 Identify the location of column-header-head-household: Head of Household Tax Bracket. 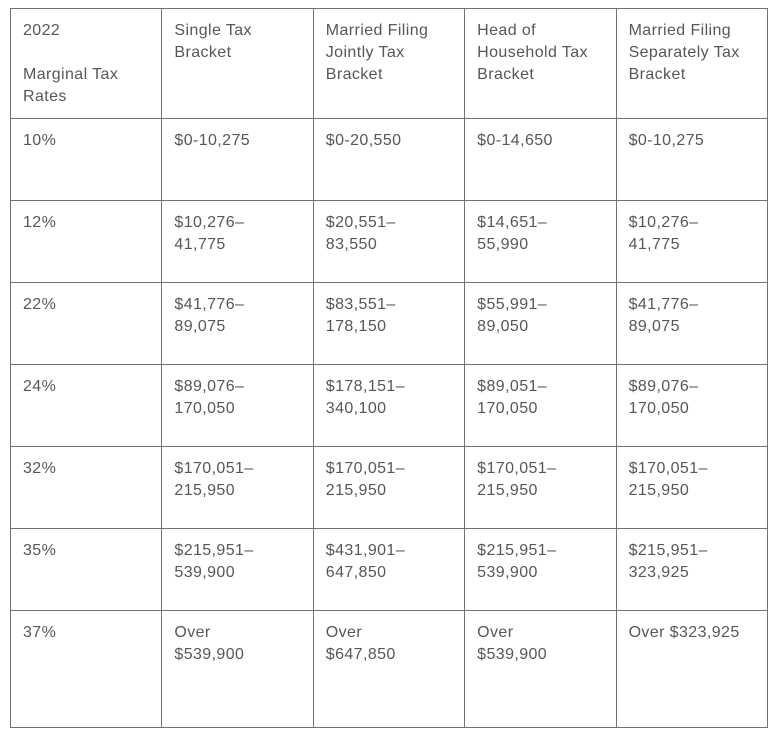
(540, 63).